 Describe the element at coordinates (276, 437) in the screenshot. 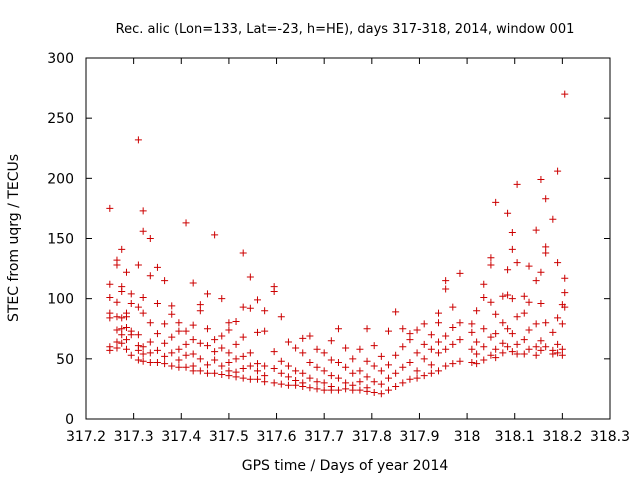

I see `x-tick-label: 317.6` at that location.